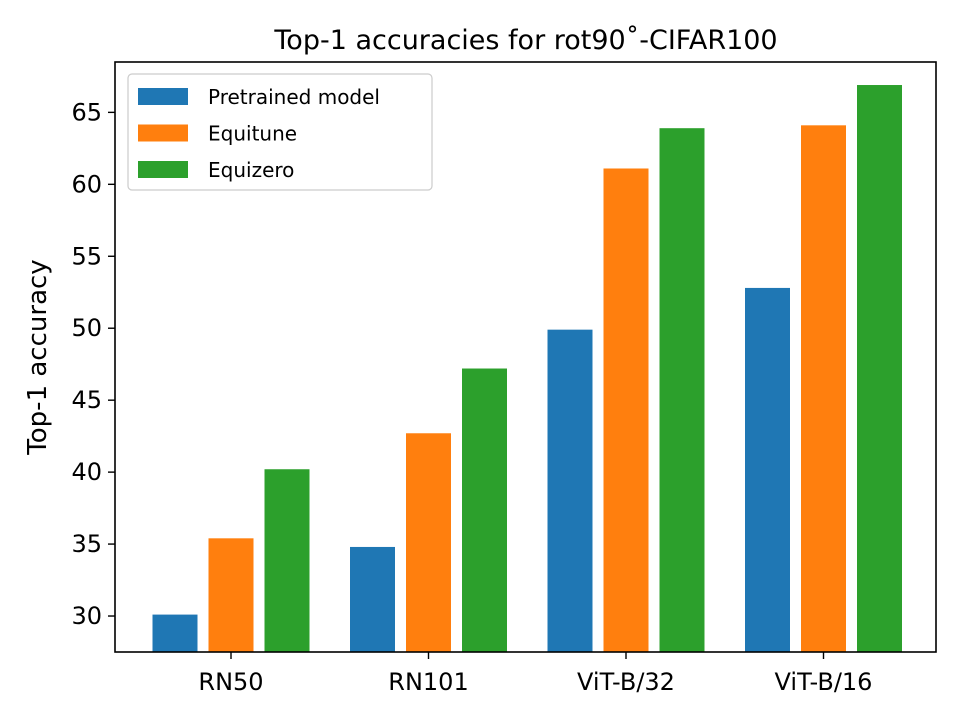 This screenshot has height=720, width=960. I want to click on chart-title: Top-1 accuracies for rot90˚-CIFAR100, so click(525, 40).